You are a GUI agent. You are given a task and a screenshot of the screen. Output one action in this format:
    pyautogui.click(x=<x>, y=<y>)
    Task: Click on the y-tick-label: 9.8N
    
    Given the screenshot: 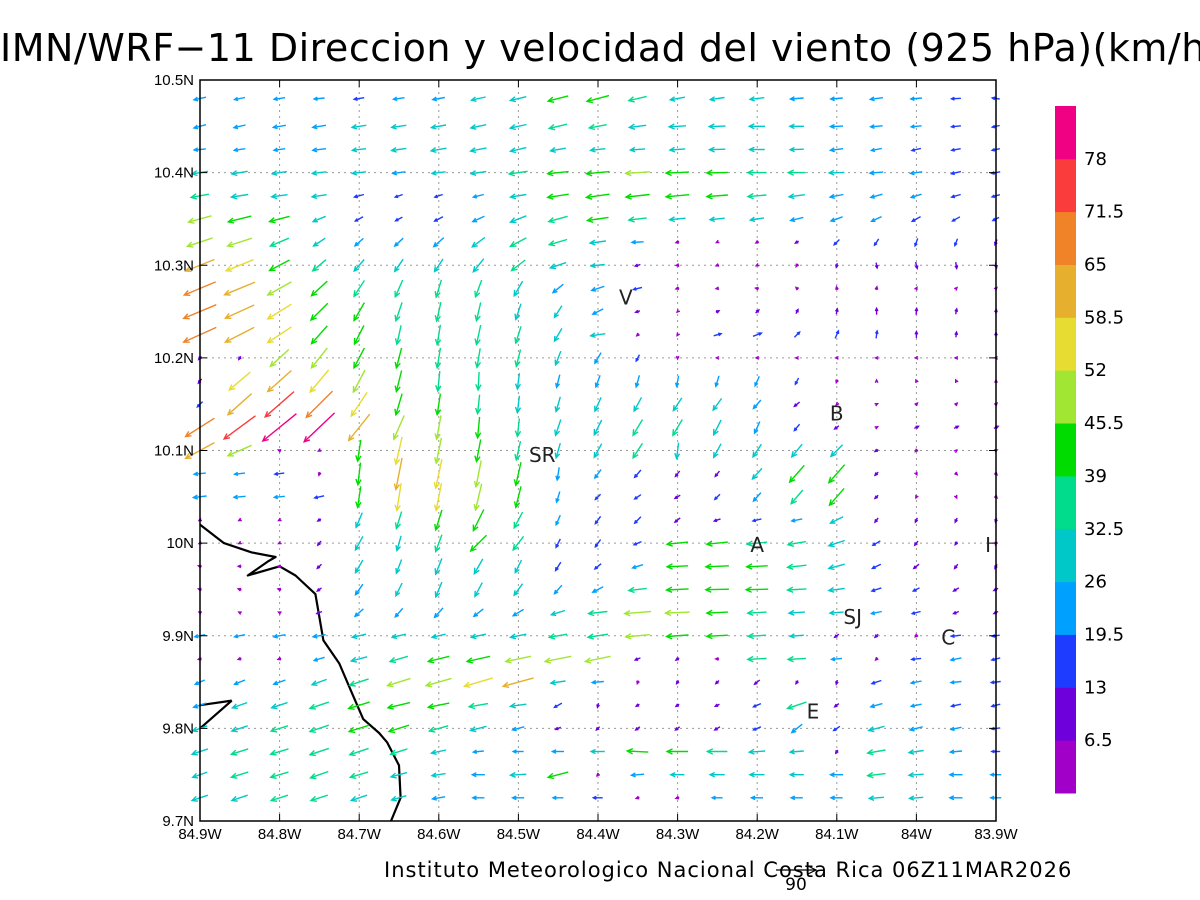 What is the action you would take?
    pyautogui.click(x=178, y=728)
    